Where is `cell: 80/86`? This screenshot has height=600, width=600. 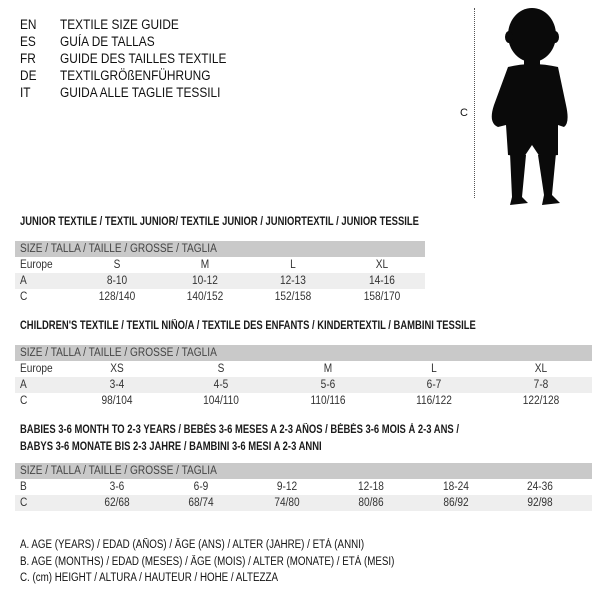 cell: 80/86 is located at coordinates (371, 503).